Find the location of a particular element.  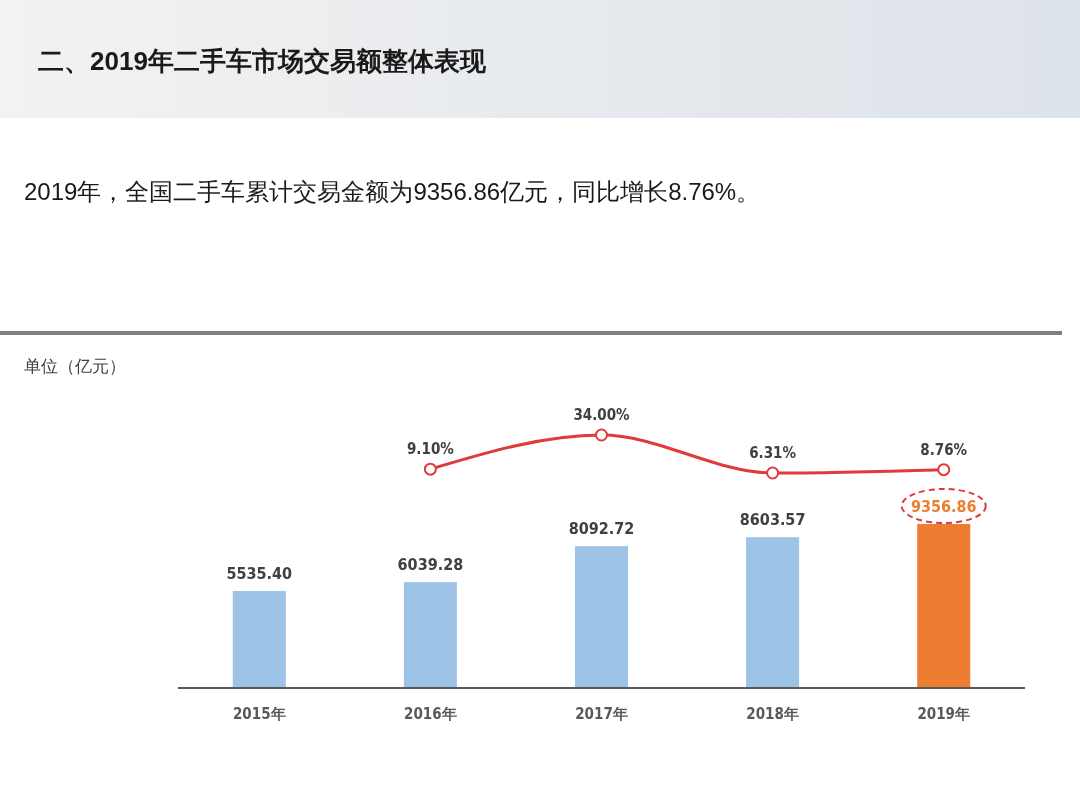

x-tick-label: 2019年 is located at coordinates (943, 714).